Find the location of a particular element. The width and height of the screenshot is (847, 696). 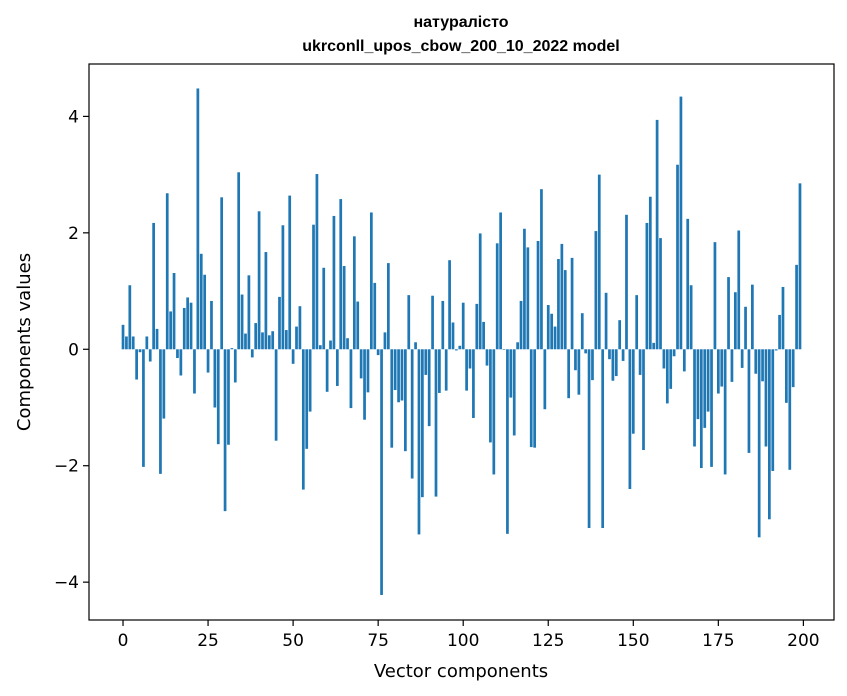

x-tick-label: 50 is located at coordinates (293, 641).